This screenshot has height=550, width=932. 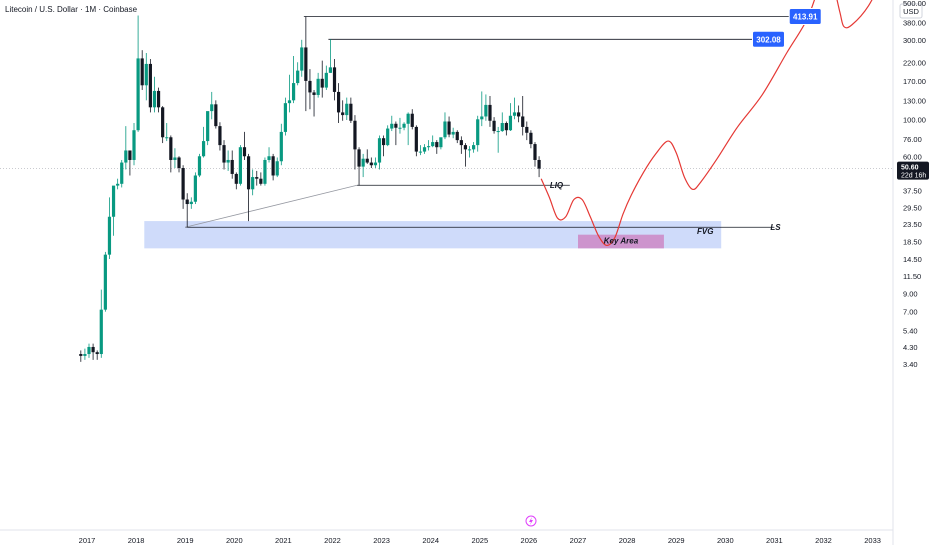 I want to click on current-price-box, so click(x=913, y=170).